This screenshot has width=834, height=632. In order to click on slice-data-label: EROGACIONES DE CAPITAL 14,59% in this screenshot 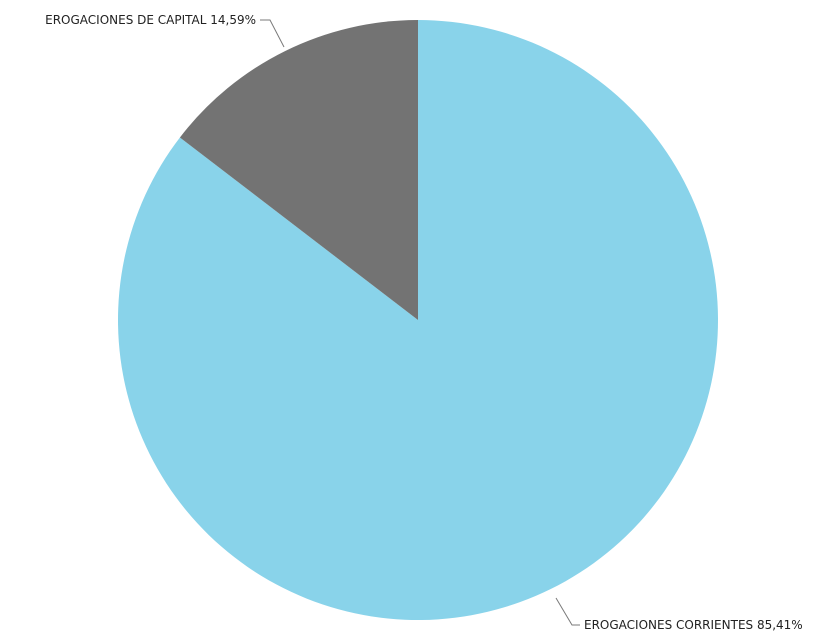, I will do `click(150, 20)`.